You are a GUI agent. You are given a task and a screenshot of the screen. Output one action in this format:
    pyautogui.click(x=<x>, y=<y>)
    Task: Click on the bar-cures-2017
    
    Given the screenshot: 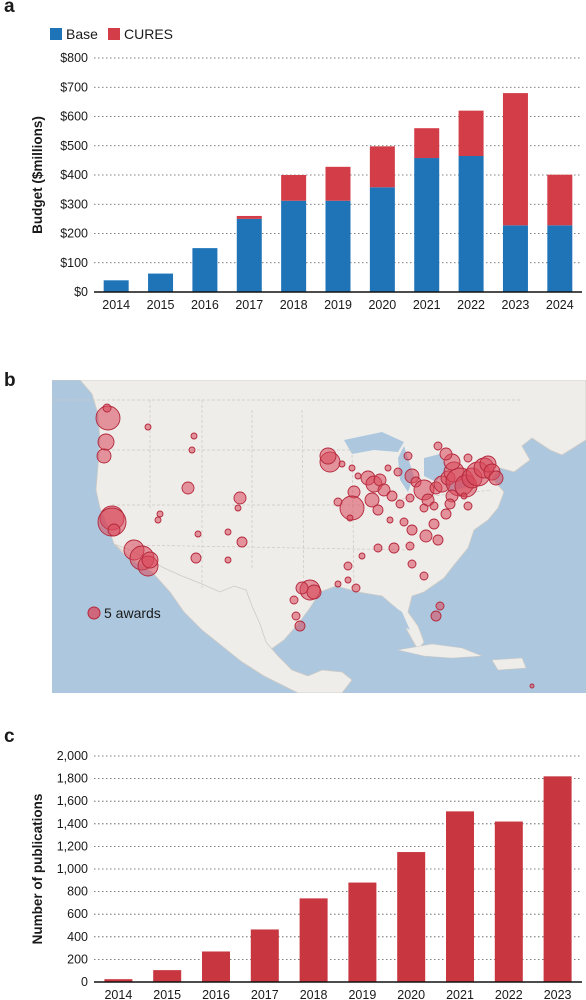 What is the action you would take?
    pyautogui.click(x=249, y=217)
    